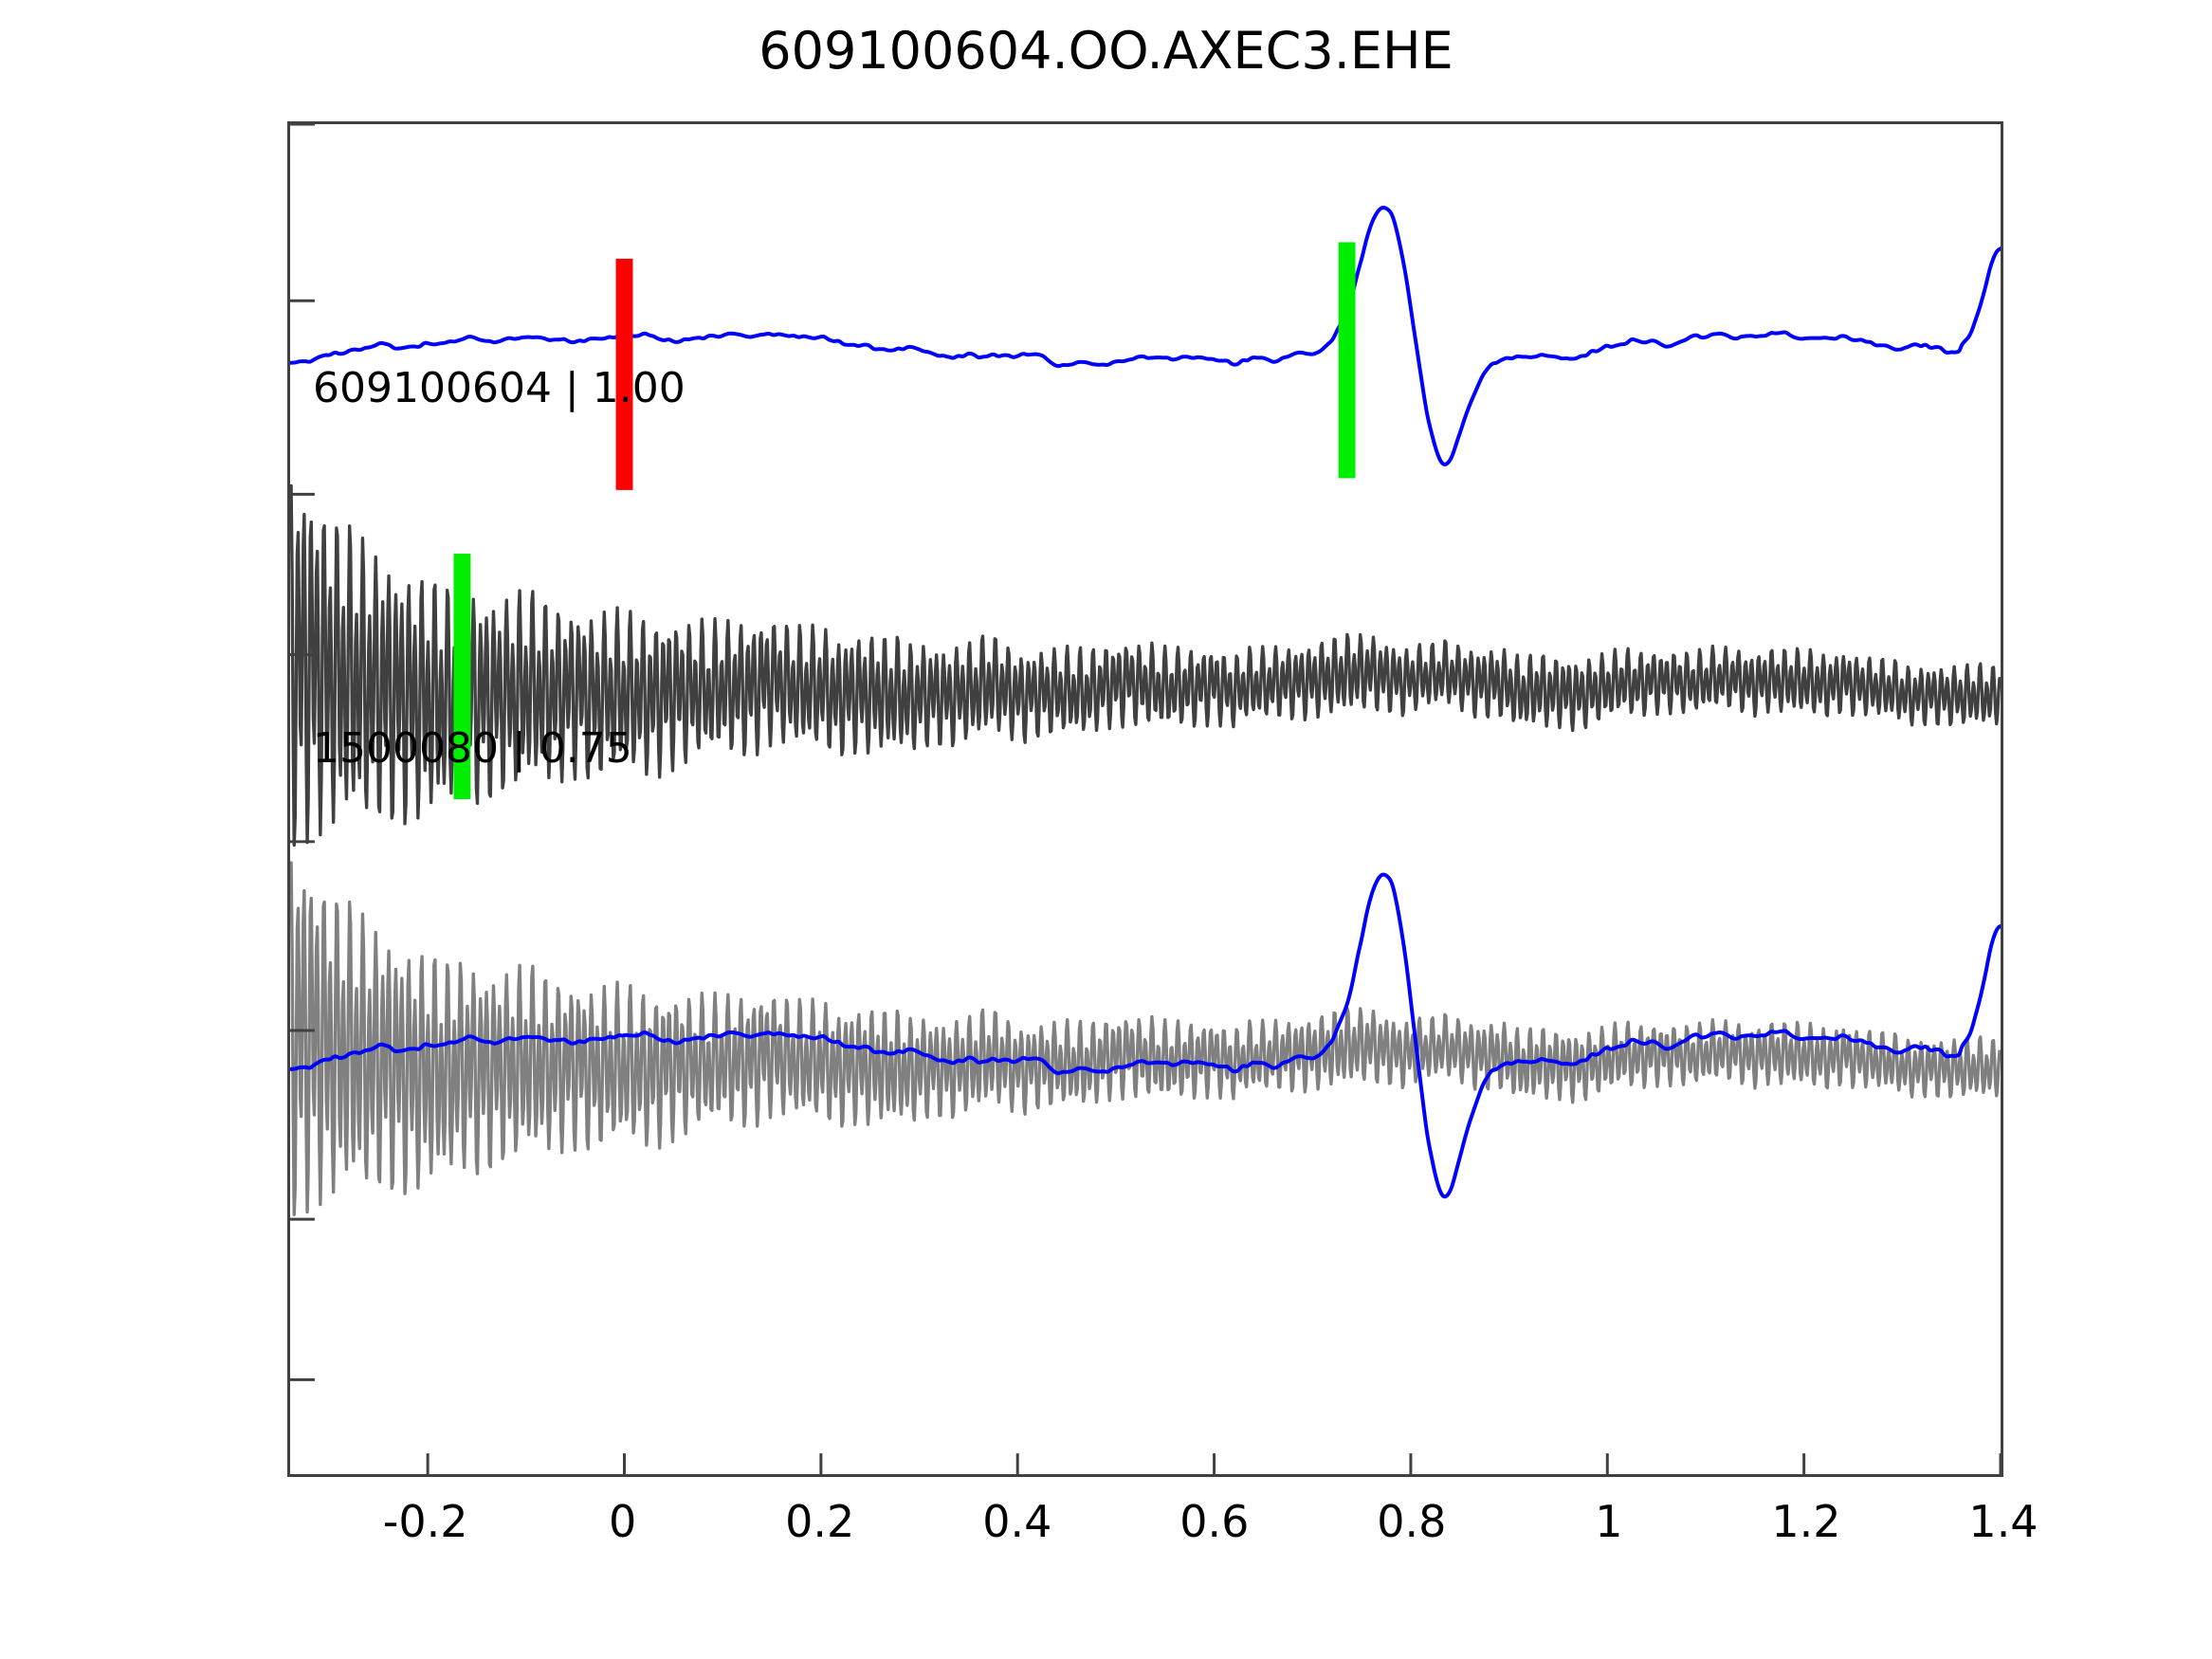 Image resolution: width=2212 pixels, height=1659 pixels. What do you see at coordinates (623, 1521) in the screenshot?
I see `x-axis-tick-label: 0` at bounding box center [623, 1521].